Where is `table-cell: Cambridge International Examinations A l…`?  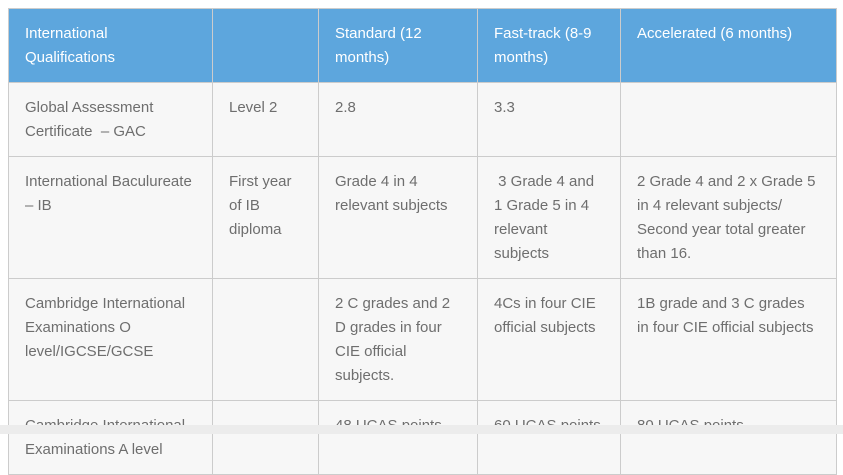 table-cell: Cambridge International Examinations A l… is located at coordinates (110, 437).